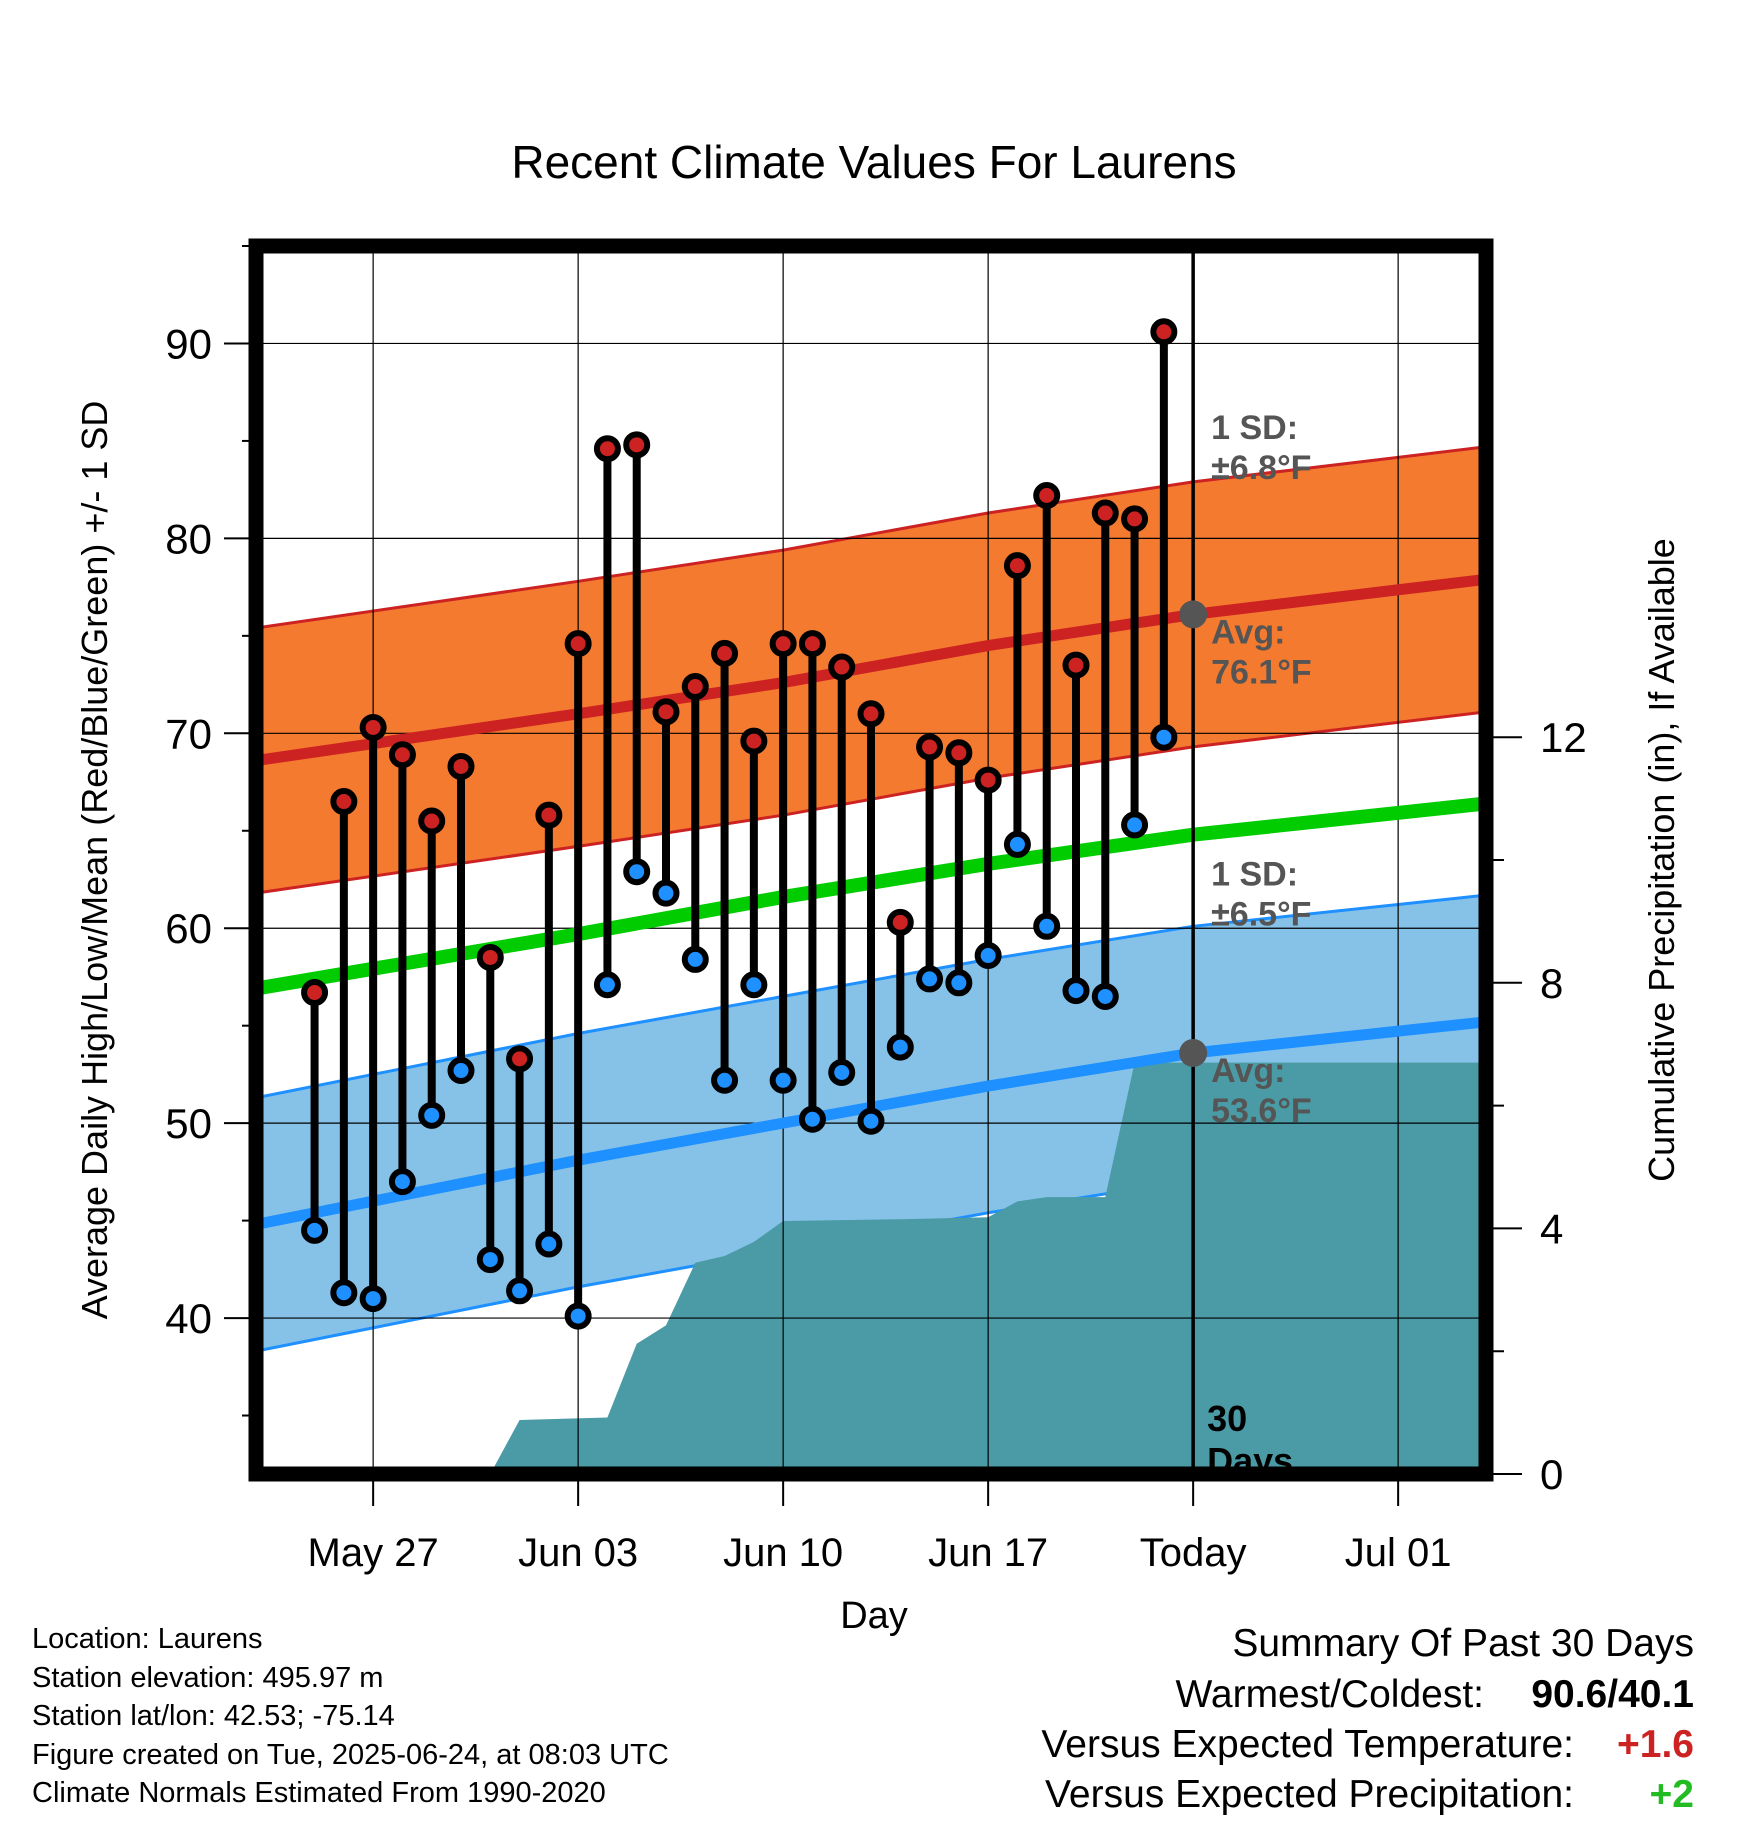 This screenshot has width=1748, height=1828. What do you see at coordinates (1193, 1052) in the screenshot?
I see `today-low-normal-marker` at bounding box center [1193, 1052].